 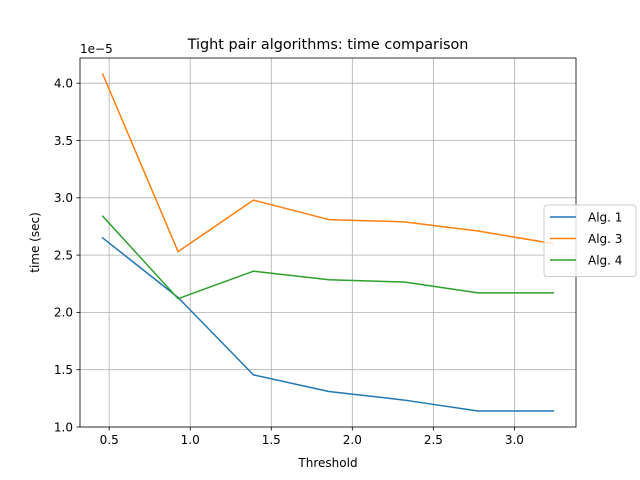 What do you see at coordinates (190, 440) in the screenshot?
I see `x-tick-label: 1.0` at bounding box center [190, 440].